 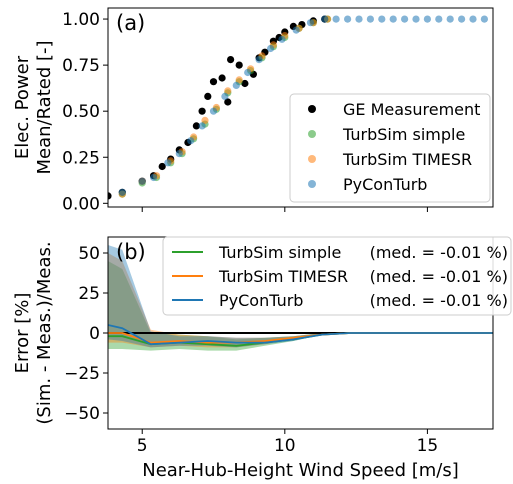 What do you see at coordinates (81, 158) in the screenshot?
I see `y-tick-label: 0.25` at bounding box center [81, 158].